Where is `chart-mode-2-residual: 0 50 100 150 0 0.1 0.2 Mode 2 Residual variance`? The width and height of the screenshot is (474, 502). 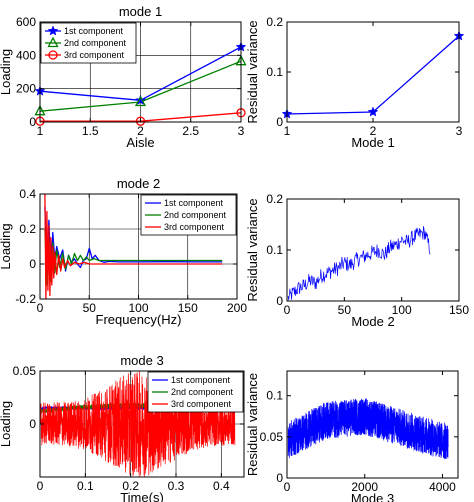
chart-mode-2-residual: 0 50 100 150 0 0.1 0.2 Mode 2 Residual variance is located at coordinates (357, 260).